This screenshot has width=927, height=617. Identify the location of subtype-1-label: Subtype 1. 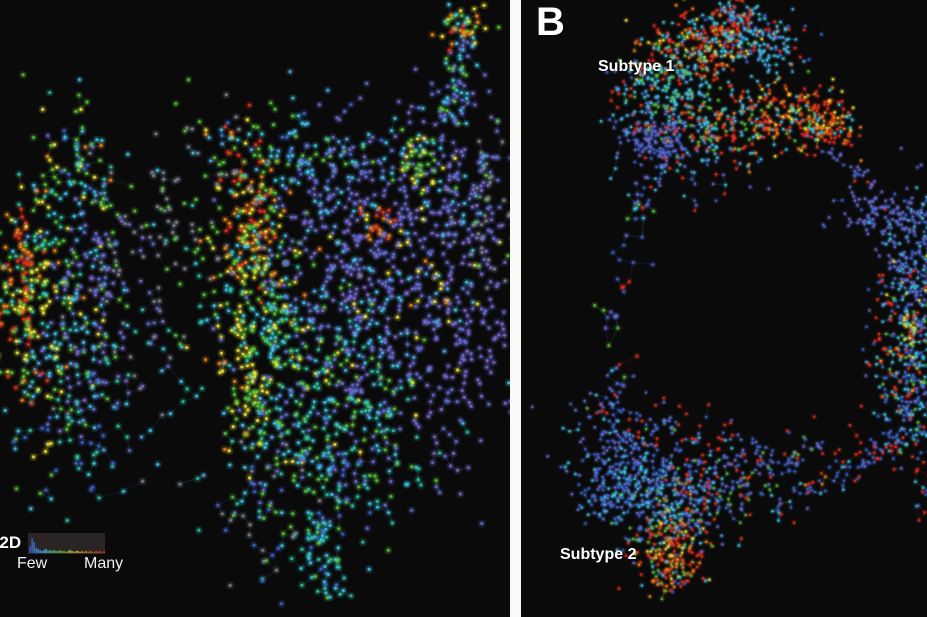
(636, 66).